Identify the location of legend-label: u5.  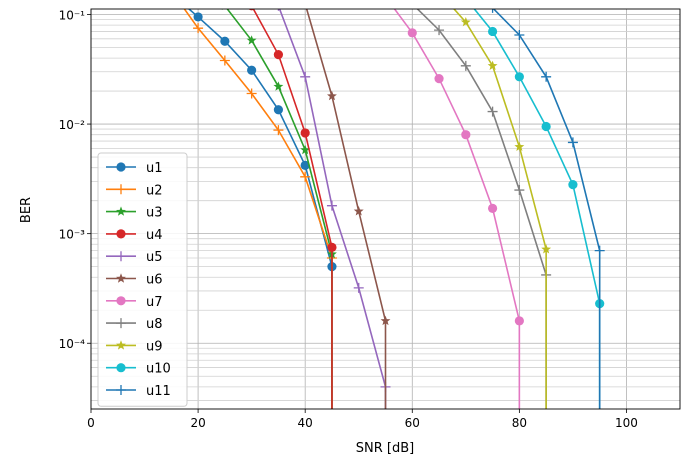
(154, 257).